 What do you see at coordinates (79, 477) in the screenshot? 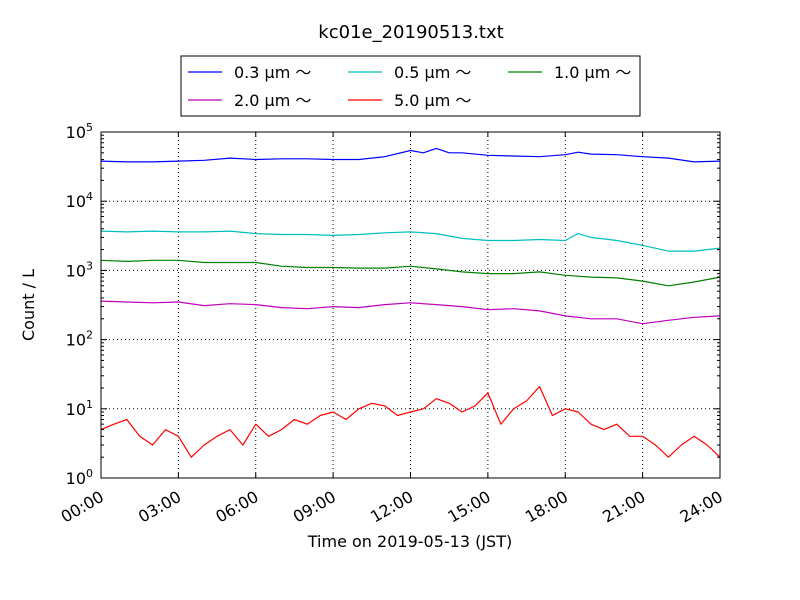
I see `y-tick-label: 10⁰` at bounding box center [79, 477].